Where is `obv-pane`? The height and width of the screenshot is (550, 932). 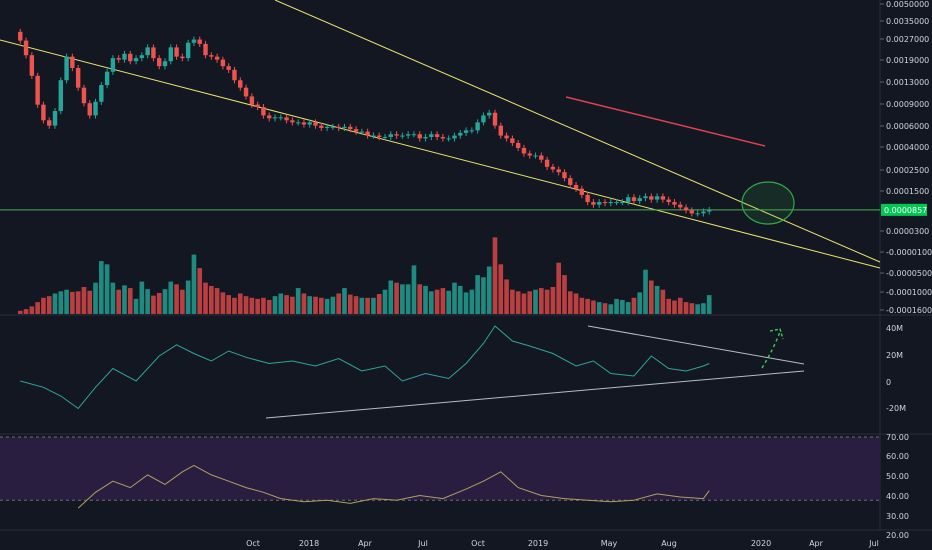
obv-pane is located at coordinates (412, 372).